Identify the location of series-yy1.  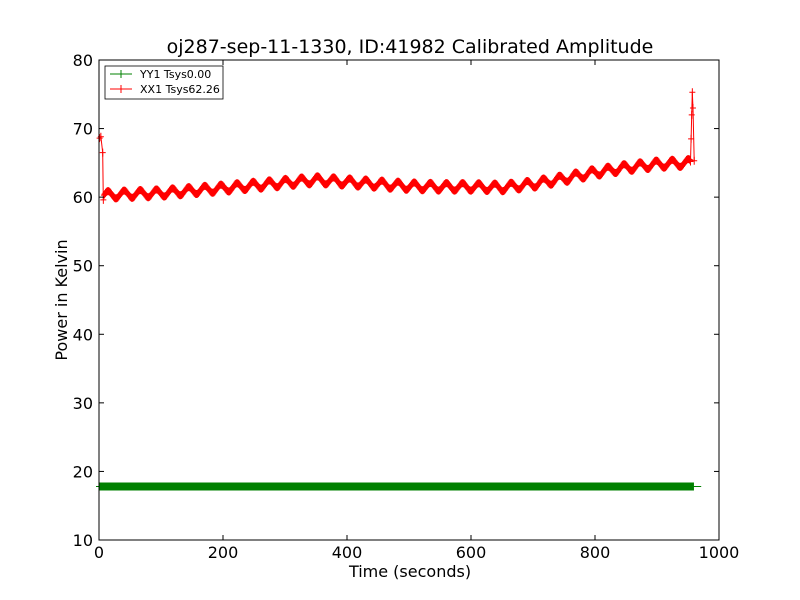
(399, 486).